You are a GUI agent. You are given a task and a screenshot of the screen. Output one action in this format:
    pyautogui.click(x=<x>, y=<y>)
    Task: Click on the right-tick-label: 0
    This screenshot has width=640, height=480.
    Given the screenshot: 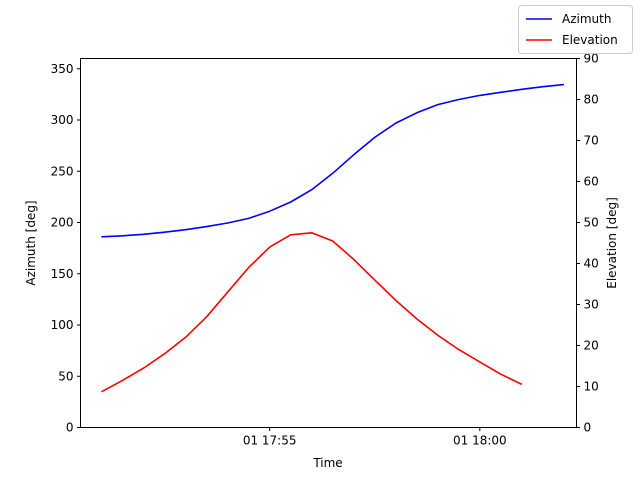 What is the action you would take?
    pyautogui.click(x=588, y=428)
    